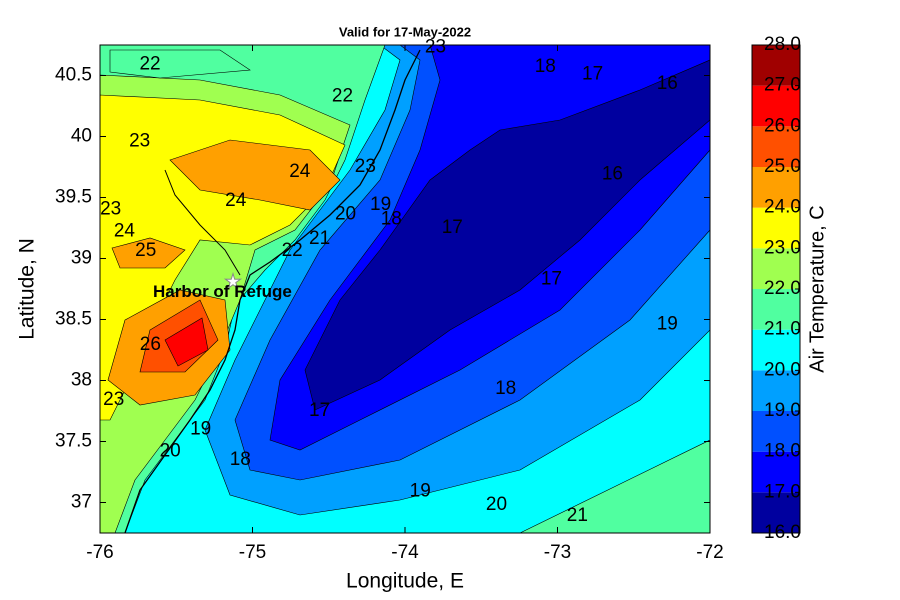 The height and width of the screenshot is (600, 900). What do you see at coordinates (817, 288) in the screenshot?
I see `colorbar-label: Air Temperature, C` at bounding box center [817, 288].